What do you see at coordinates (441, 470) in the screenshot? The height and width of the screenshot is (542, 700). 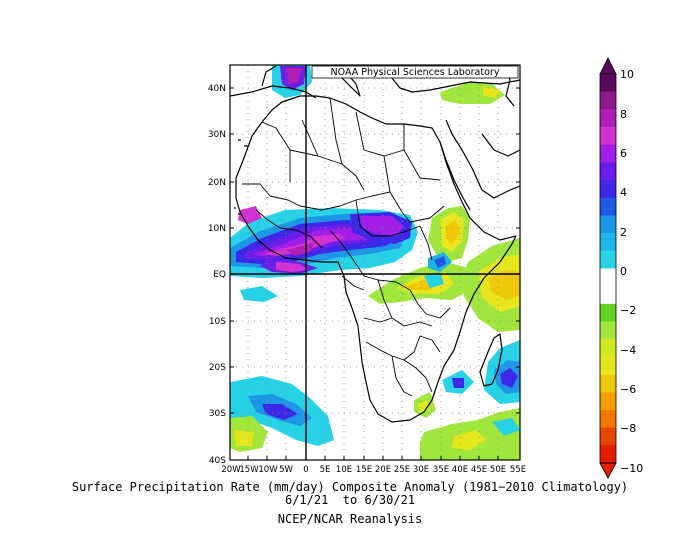 I see `lon-label: 35E` at bounding box center [441, 470].